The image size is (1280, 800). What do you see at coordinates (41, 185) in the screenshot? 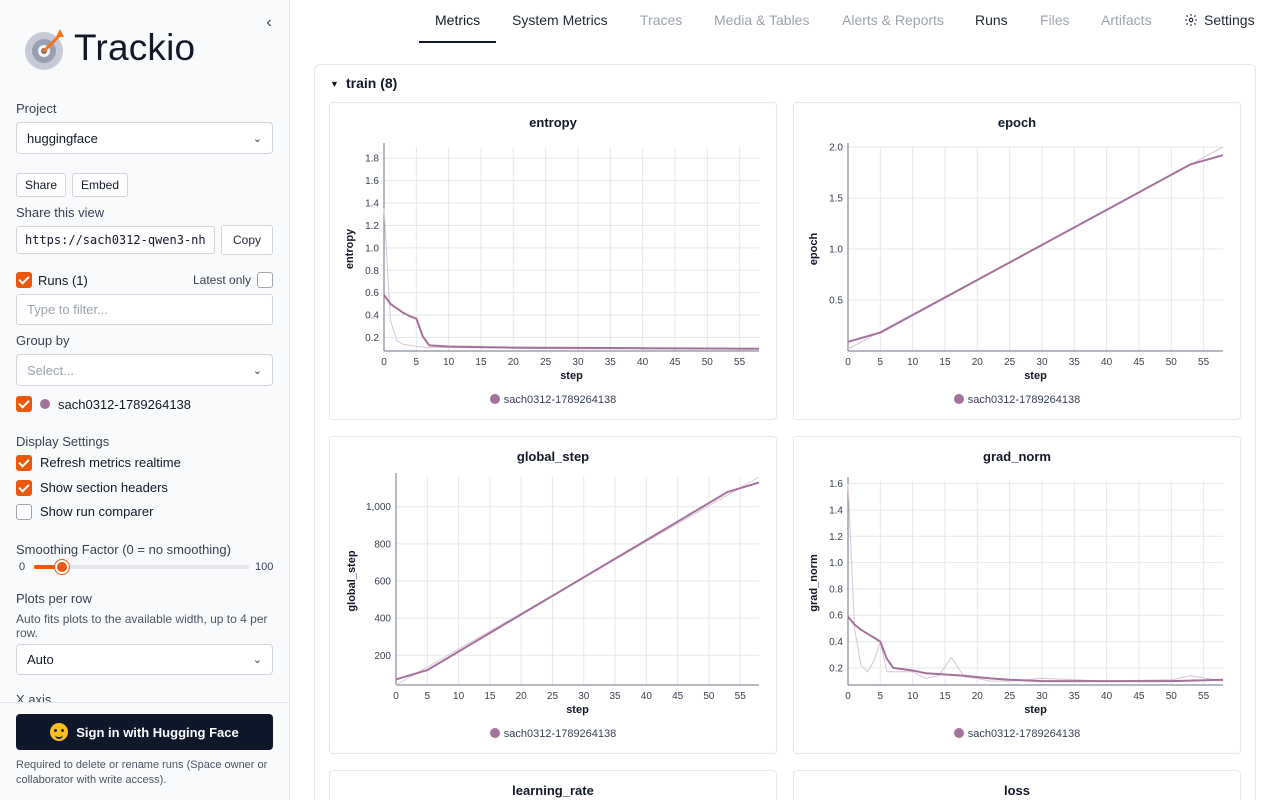
I see `share-button: Share` at bounding box center [41, 185].